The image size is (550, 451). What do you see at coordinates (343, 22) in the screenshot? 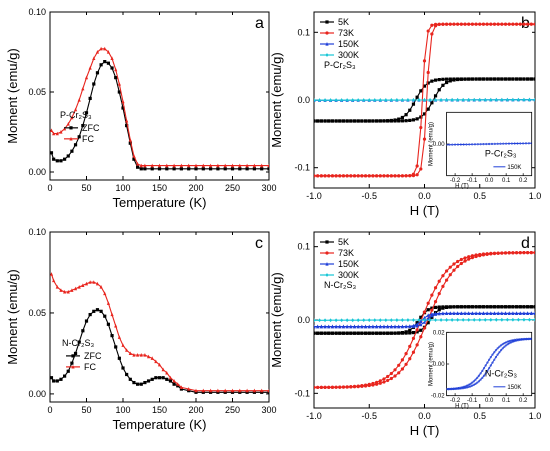
I see `legend-label: 5K` at bounding box center [343, 22].